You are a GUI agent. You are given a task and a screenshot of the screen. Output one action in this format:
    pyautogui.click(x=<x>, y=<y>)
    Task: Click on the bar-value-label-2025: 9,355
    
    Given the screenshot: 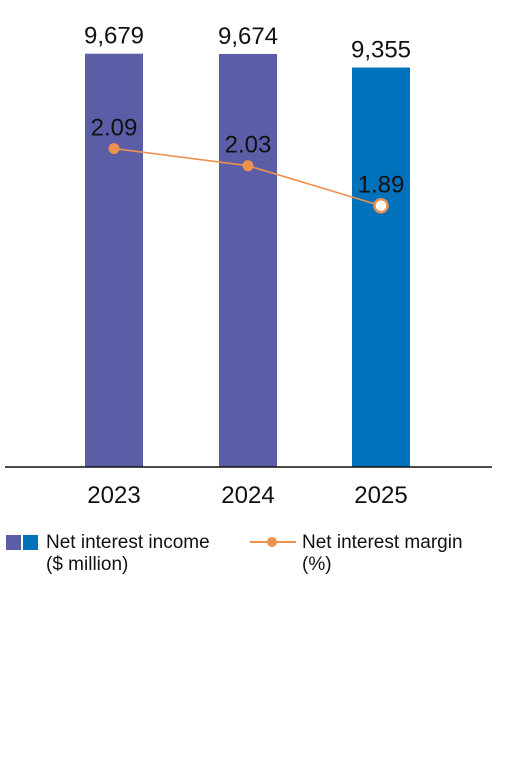 What is the action you would take?
    pyautogui.click(x=381, y=50)
    